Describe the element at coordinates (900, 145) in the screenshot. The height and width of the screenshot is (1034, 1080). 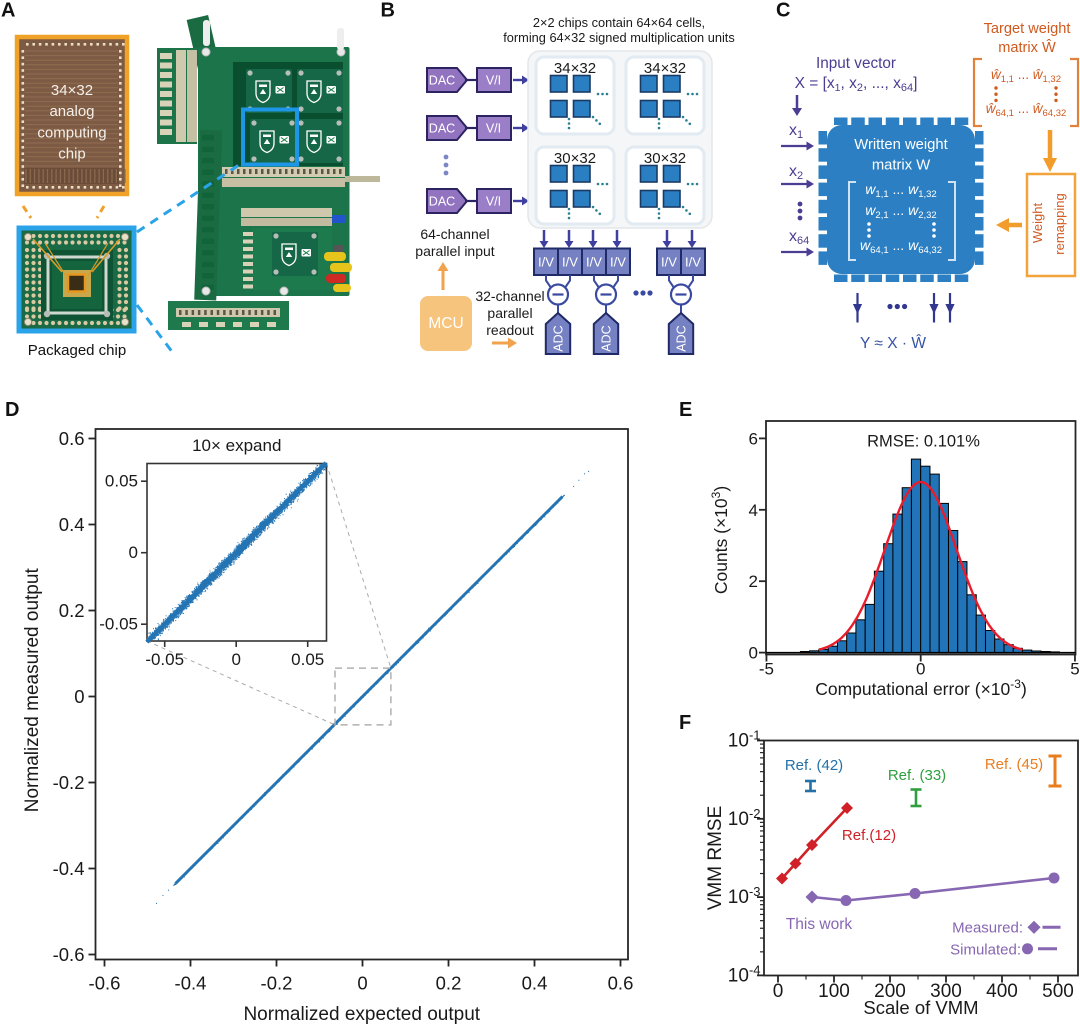
I see `svg-text: Written weight` at that location.